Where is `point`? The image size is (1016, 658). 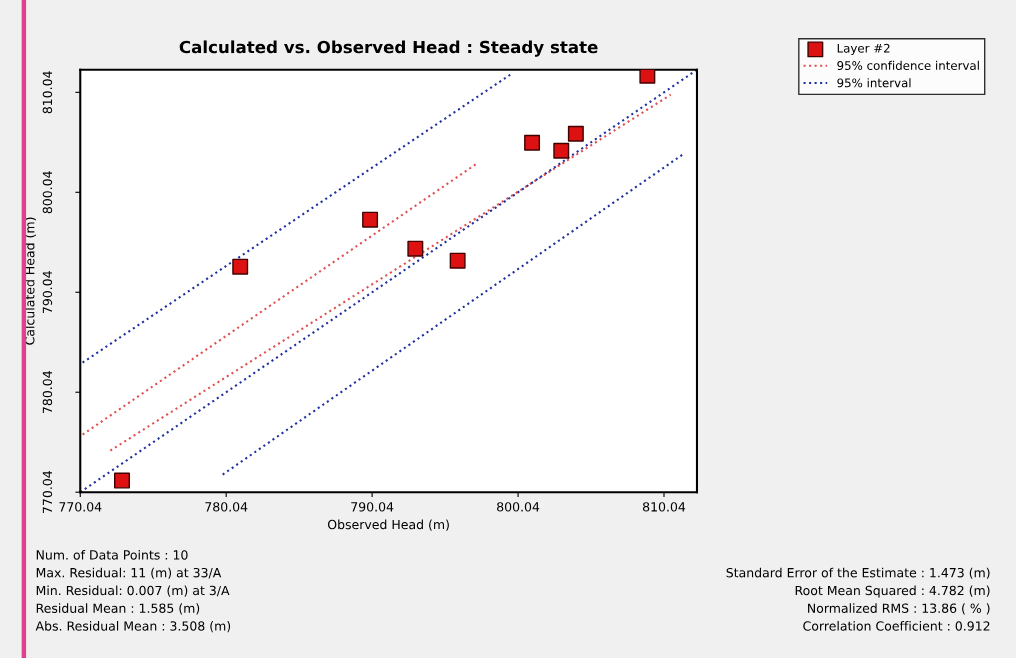
point is located at coordinates (122, 480).